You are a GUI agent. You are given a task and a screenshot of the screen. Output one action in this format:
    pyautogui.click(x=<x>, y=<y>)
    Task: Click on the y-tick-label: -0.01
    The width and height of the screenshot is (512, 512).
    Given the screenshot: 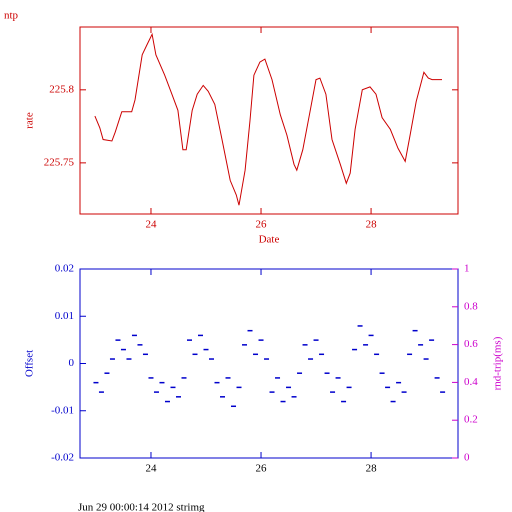 What is the action you would take?
    pyautogui.click(x=62, y=410)
    